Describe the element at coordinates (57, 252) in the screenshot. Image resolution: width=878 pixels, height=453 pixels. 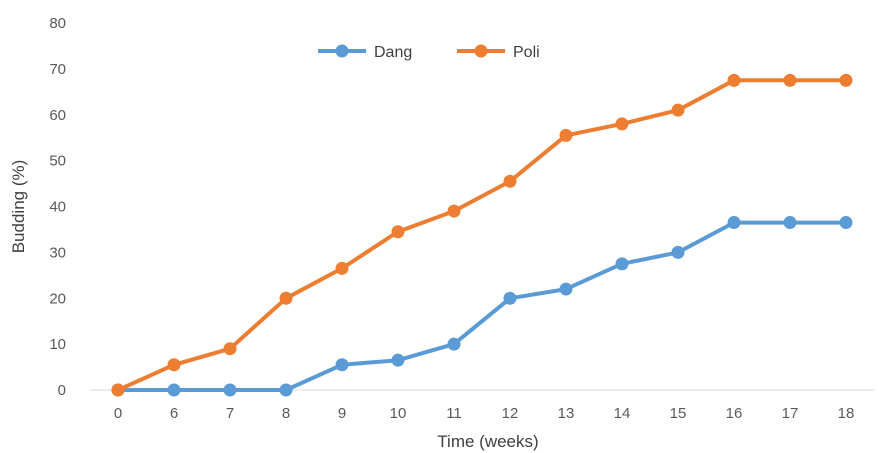
I see `y-tick-label: 30` at that location.